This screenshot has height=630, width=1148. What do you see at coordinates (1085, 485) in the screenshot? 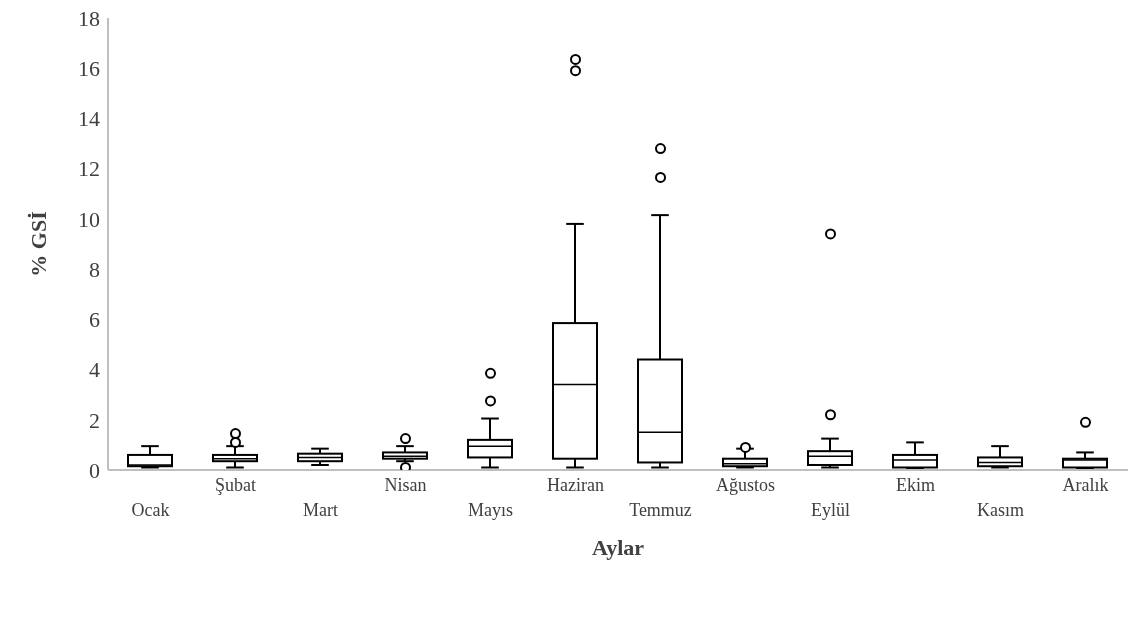
I see `x-tick-label: Aralık` at bounding box center [1085, 485].